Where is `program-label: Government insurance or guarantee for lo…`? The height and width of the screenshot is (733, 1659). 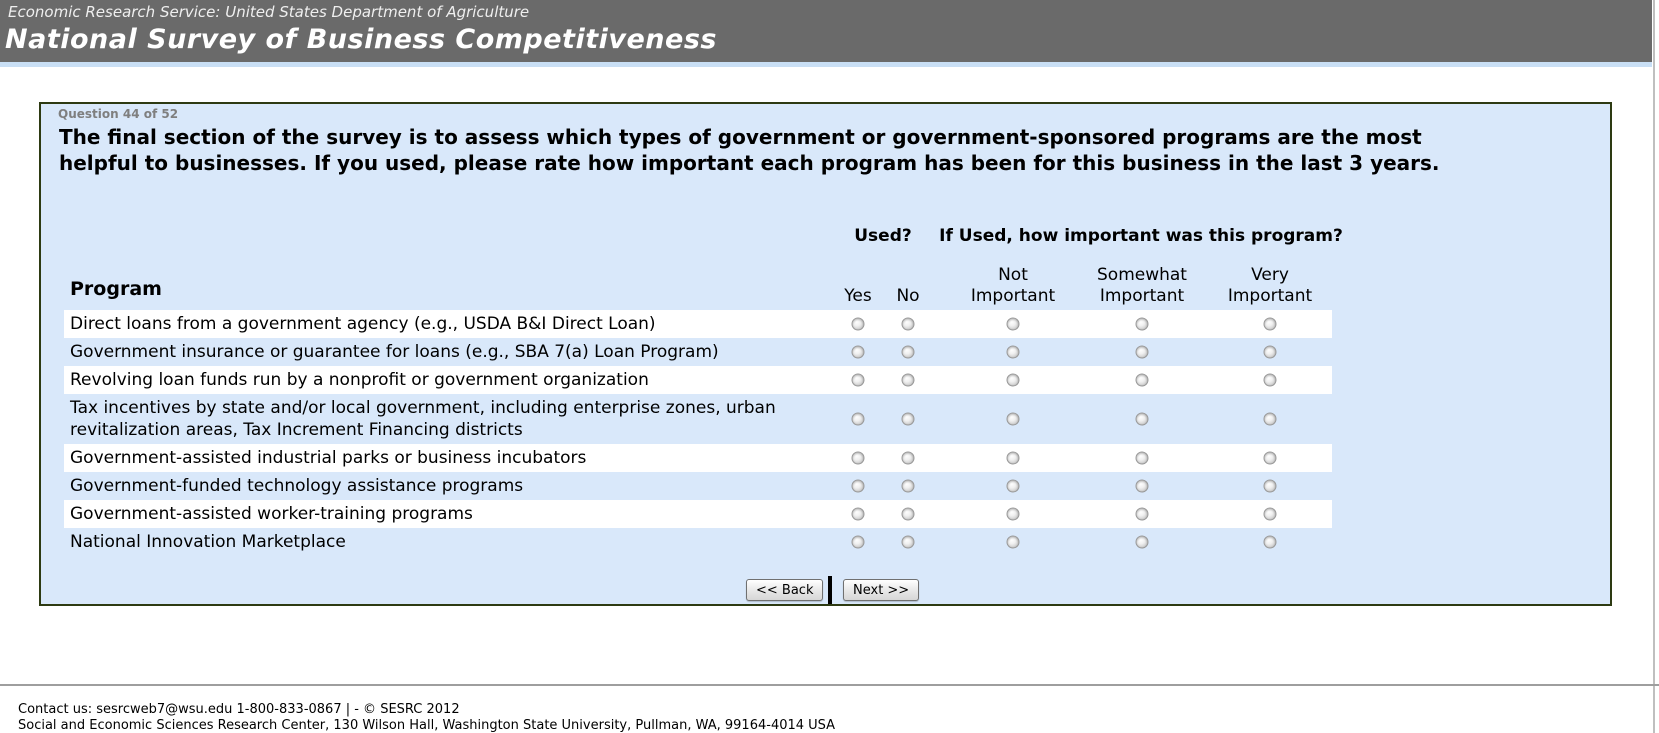
program-label: Government insurance or guarantee for lo… is located at coordinates (394, 352).